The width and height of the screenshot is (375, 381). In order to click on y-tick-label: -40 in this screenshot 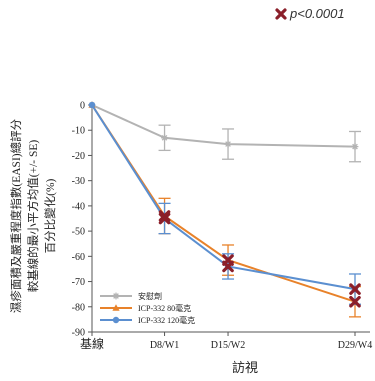, I will do `click(78, 206)`.